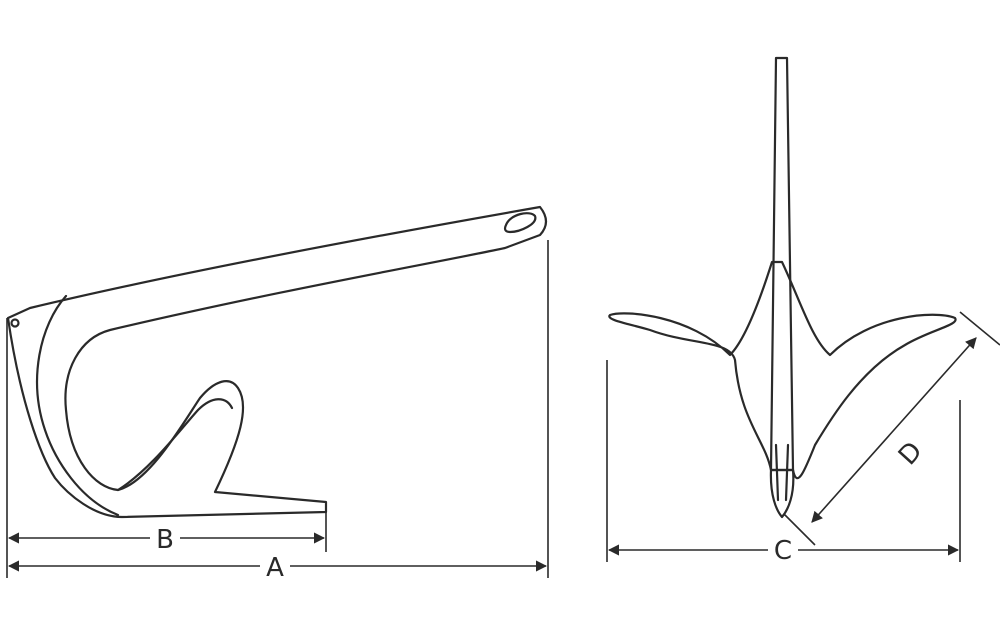 Image resolution: width=1000 pixels, height=640 pixels. Describe the element at coordinates (165, 540) in the screenshot. I see `dimension-b-label: B` at that location.